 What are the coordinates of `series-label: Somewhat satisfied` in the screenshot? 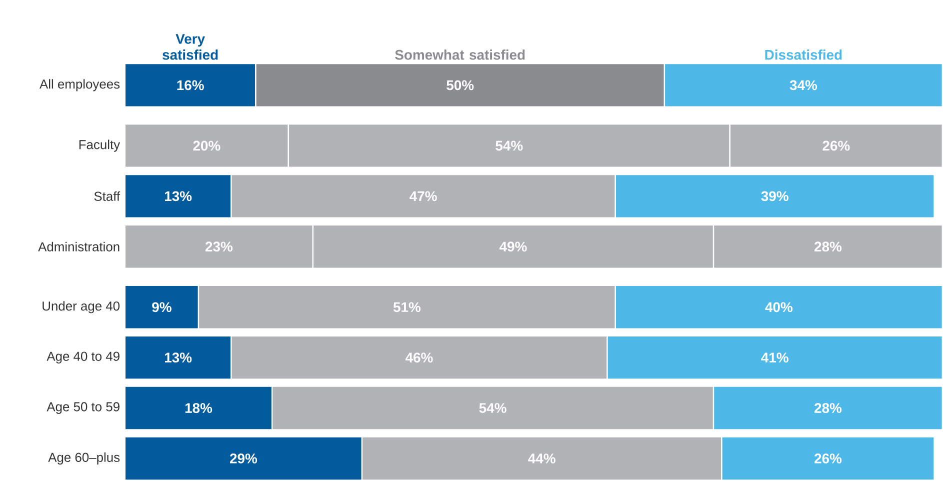 It's located at (460, 55).